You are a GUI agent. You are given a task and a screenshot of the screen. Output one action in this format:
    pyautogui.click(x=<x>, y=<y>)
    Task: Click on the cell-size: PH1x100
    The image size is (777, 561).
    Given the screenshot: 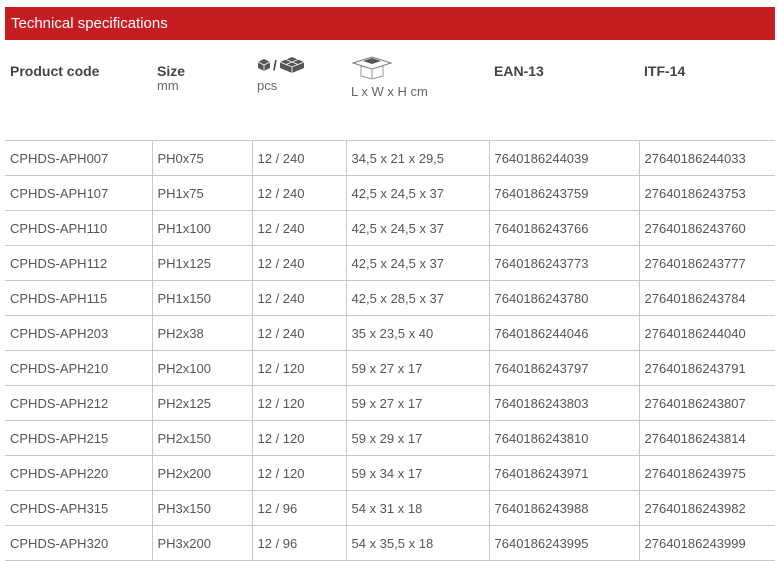 What is the action you would take?
    pyautogui.click(x=201, y=228)
    